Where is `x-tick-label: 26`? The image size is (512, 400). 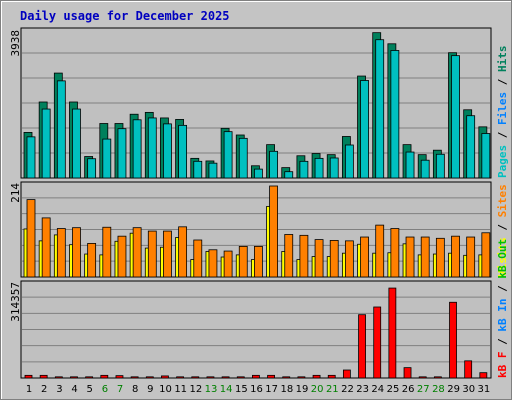
x-tick-label: 26 is located at coordinates (408, 389).